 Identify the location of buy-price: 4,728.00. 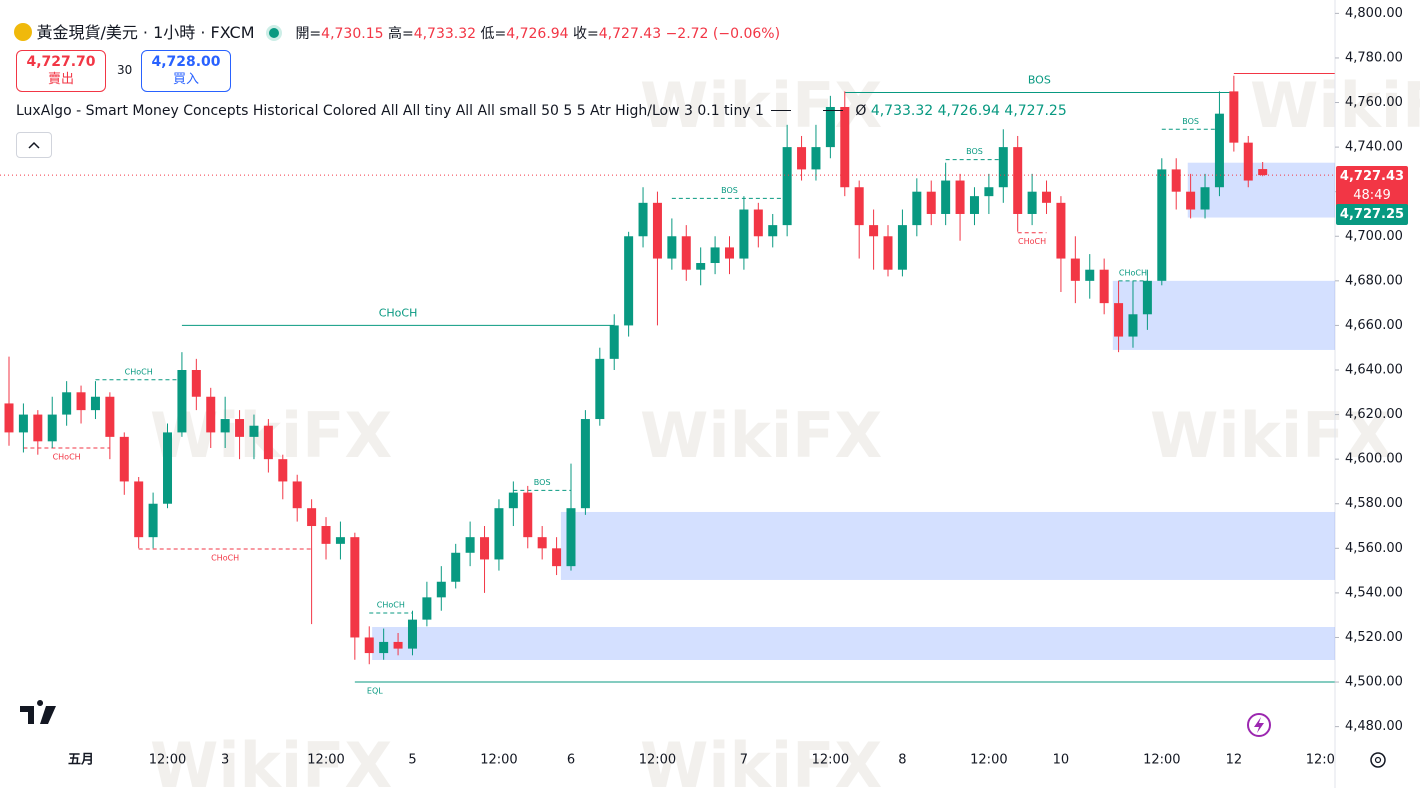
(186, 62).